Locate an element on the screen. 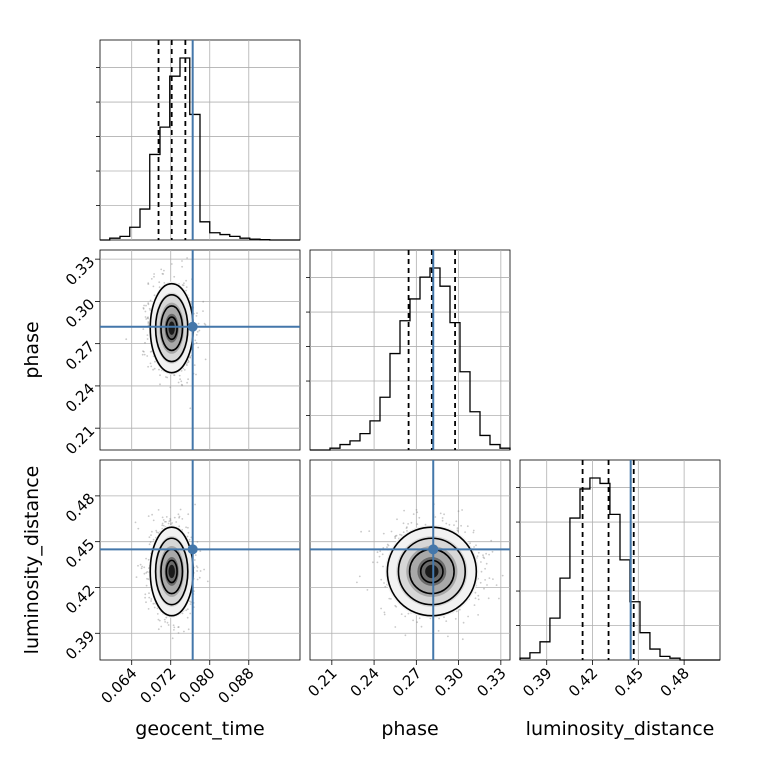  histogram-panel-luminosity_distance is located at coordinates (618, 560).